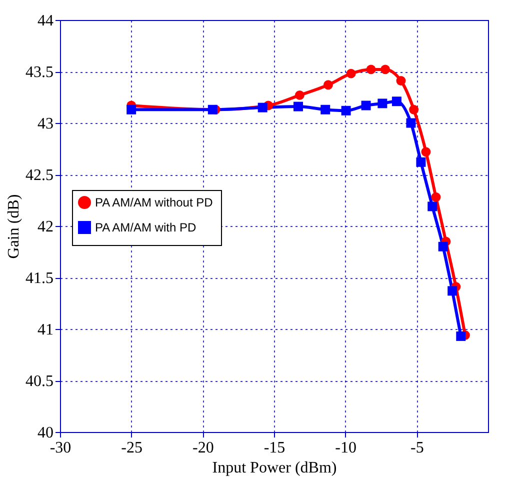 This screenshot has width=527, height=490. I want to click on y-tick-label: 42.5, so click(40, 175).